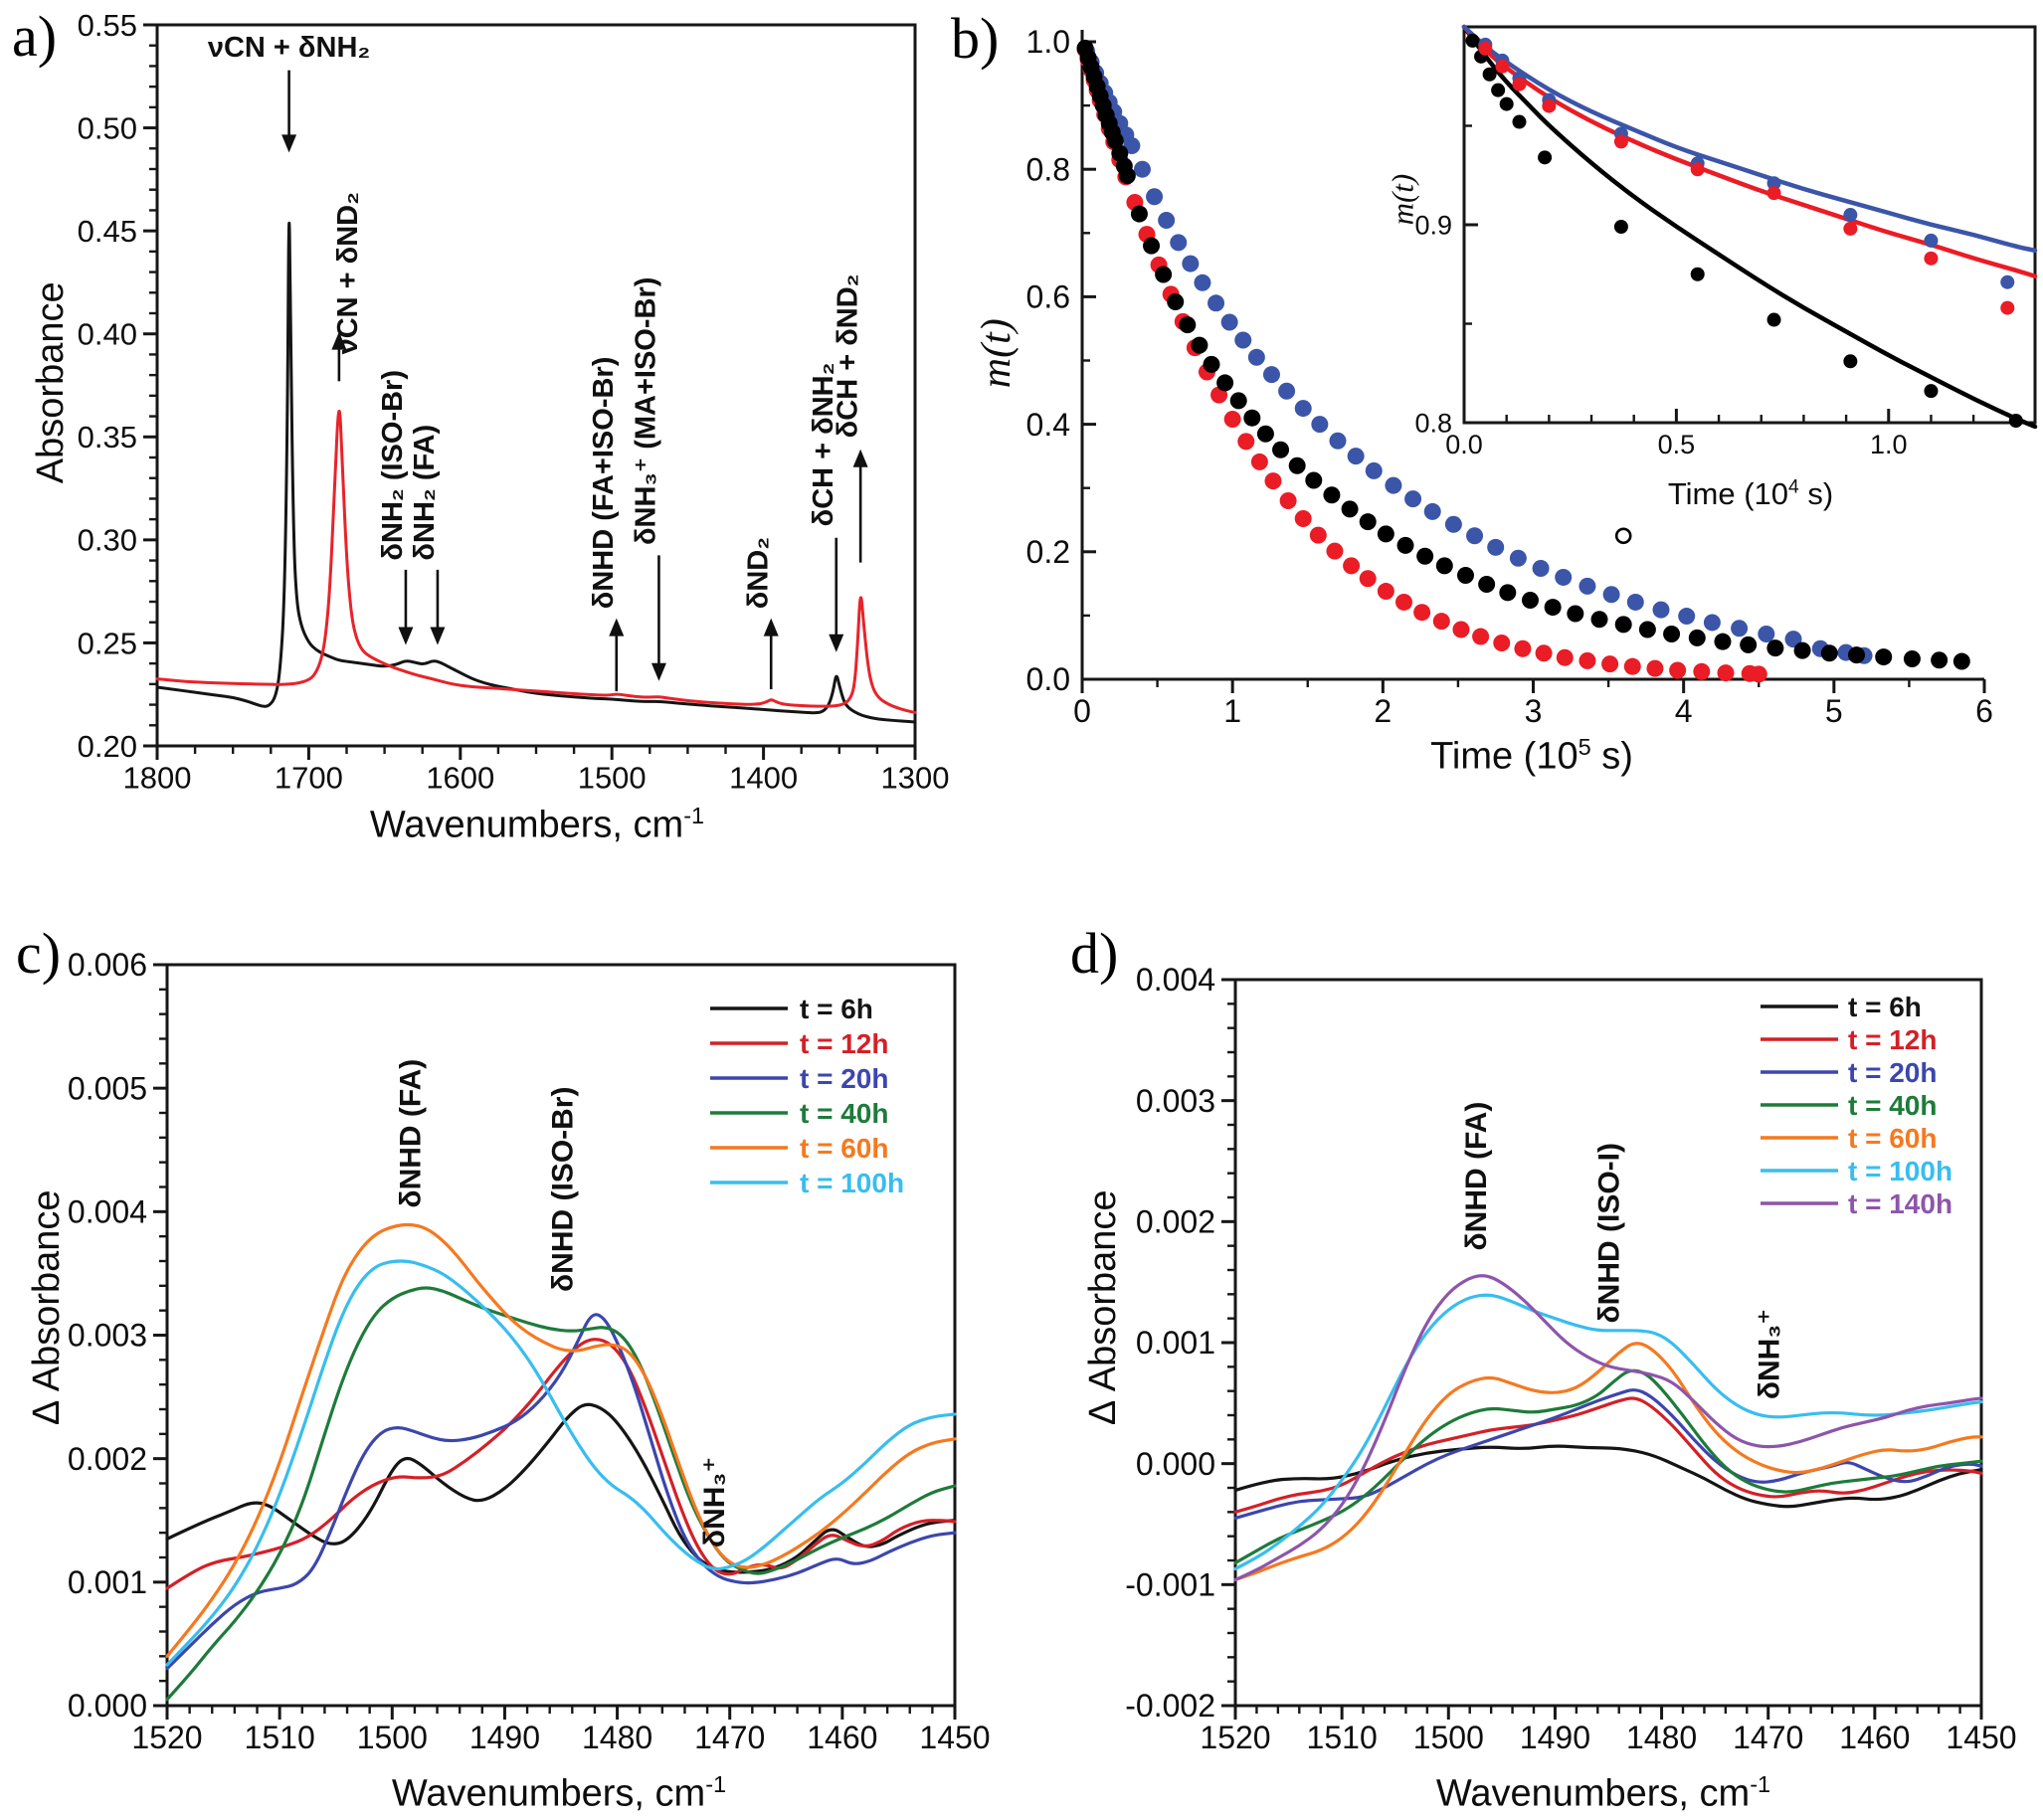 This screenshot has width=2043, height=1820. I want to click on x-tick-label: 1500, so click(1448, 1737).